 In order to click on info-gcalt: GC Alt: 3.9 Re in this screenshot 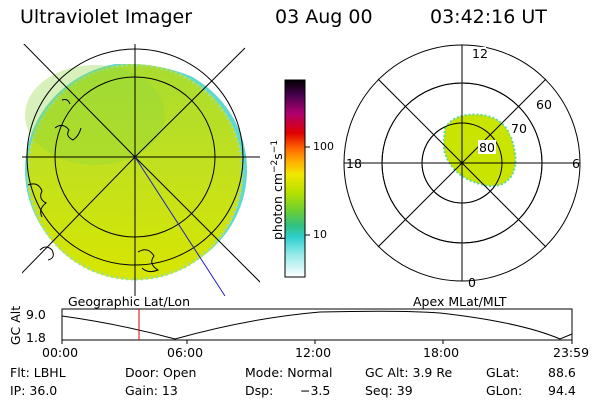, I will do `click(409, 372)`.